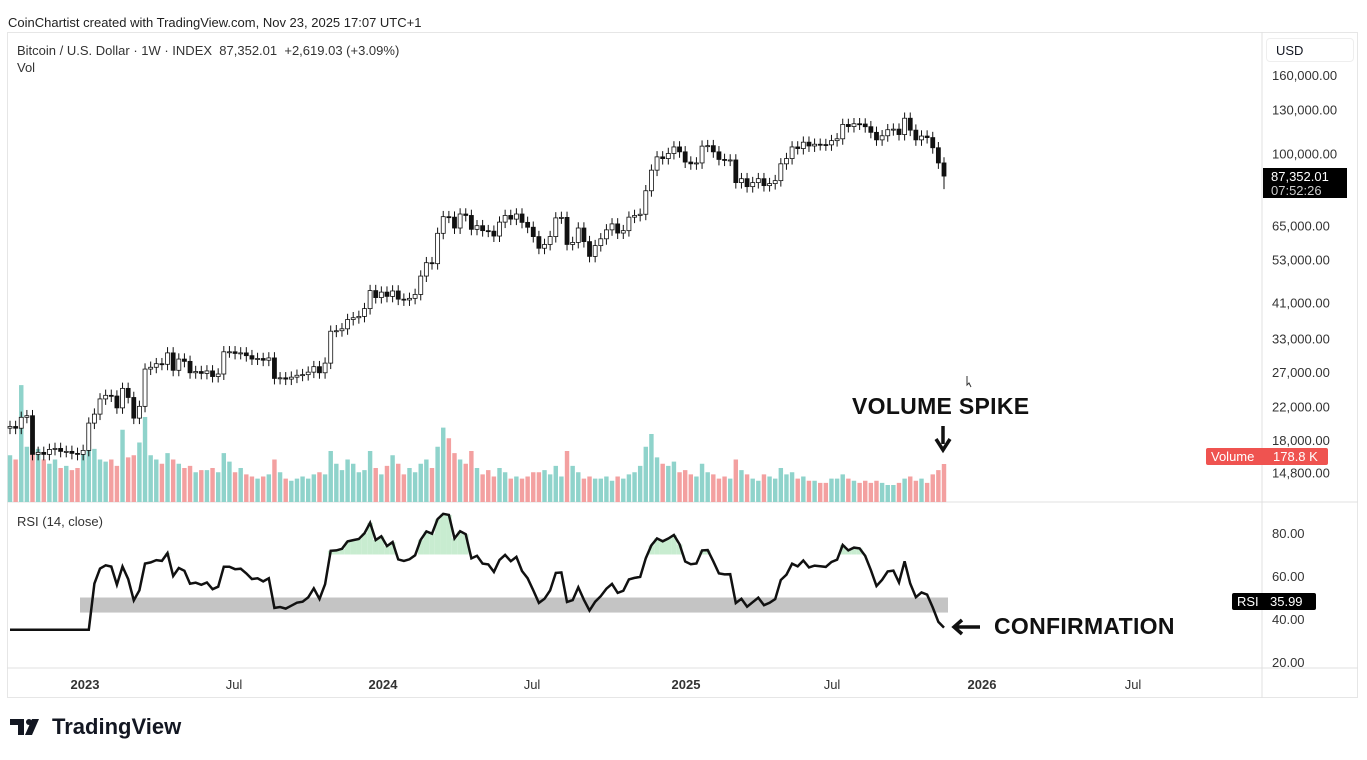  Describe the element at coordinates (1301, 302) in the screenshot. I see `price-tick-label: 41,000.00` at that location.